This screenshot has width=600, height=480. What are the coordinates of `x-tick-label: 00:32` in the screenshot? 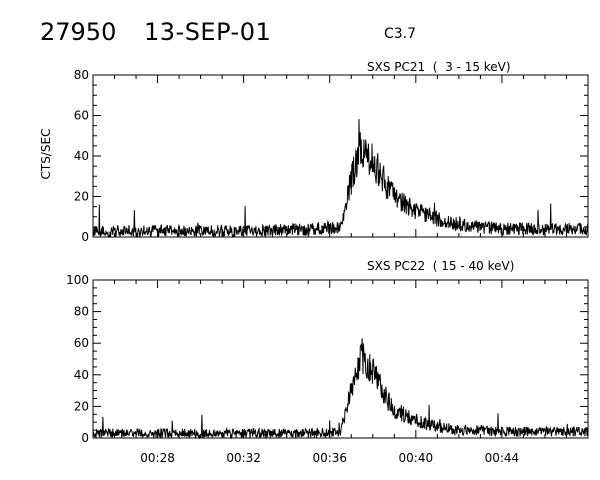 It's located at (243, 458).